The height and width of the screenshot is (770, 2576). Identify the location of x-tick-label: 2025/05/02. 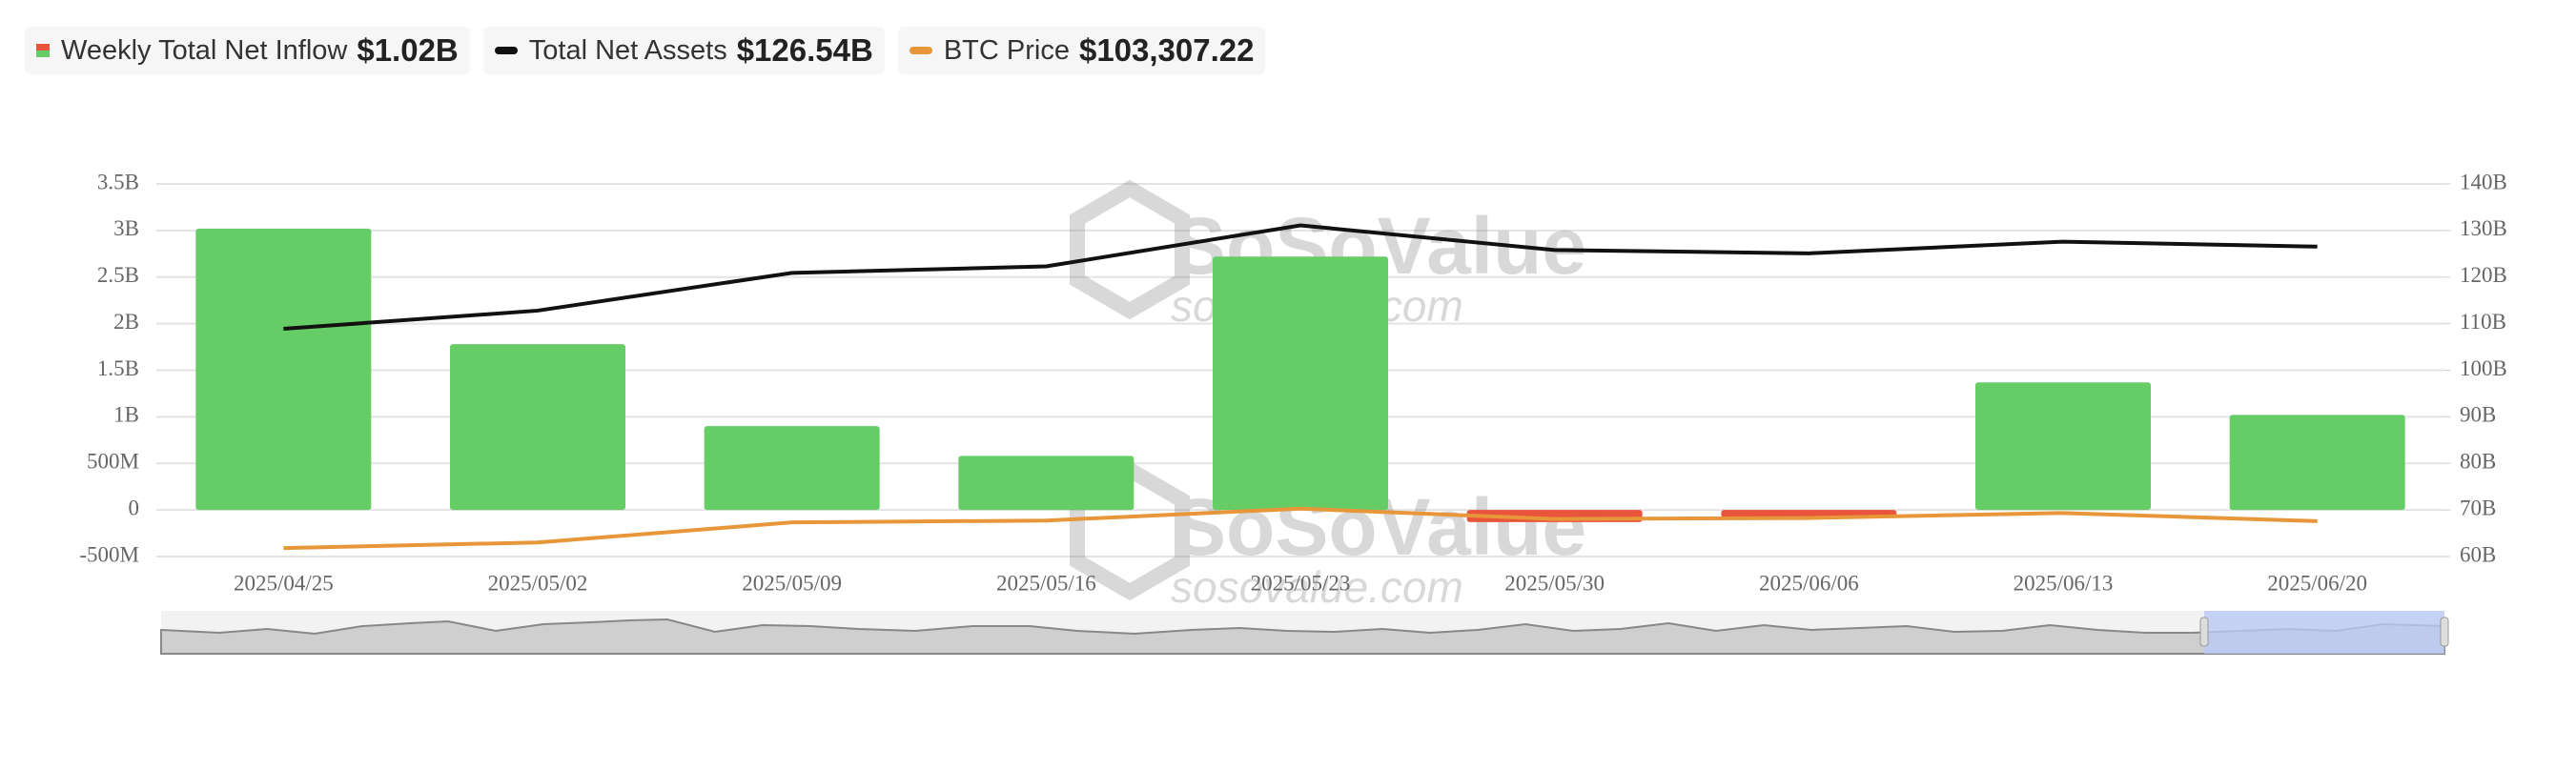
(538, 583).